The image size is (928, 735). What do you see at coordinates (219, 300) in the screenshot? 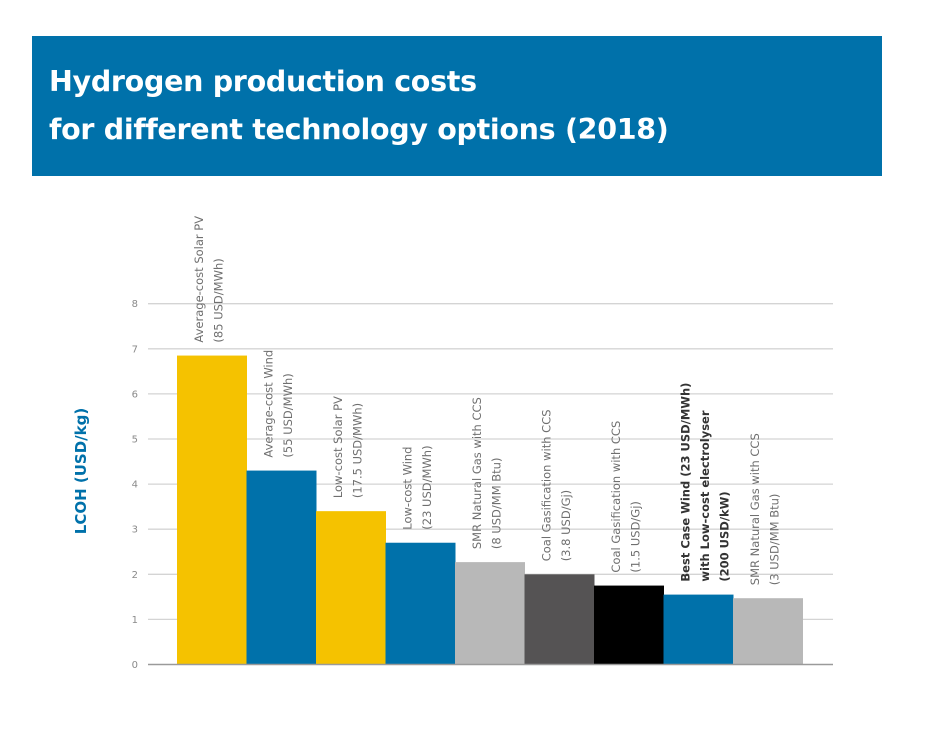
I see `category-label-line: (85 USD/MWh)` at bounding box center [219, 300].